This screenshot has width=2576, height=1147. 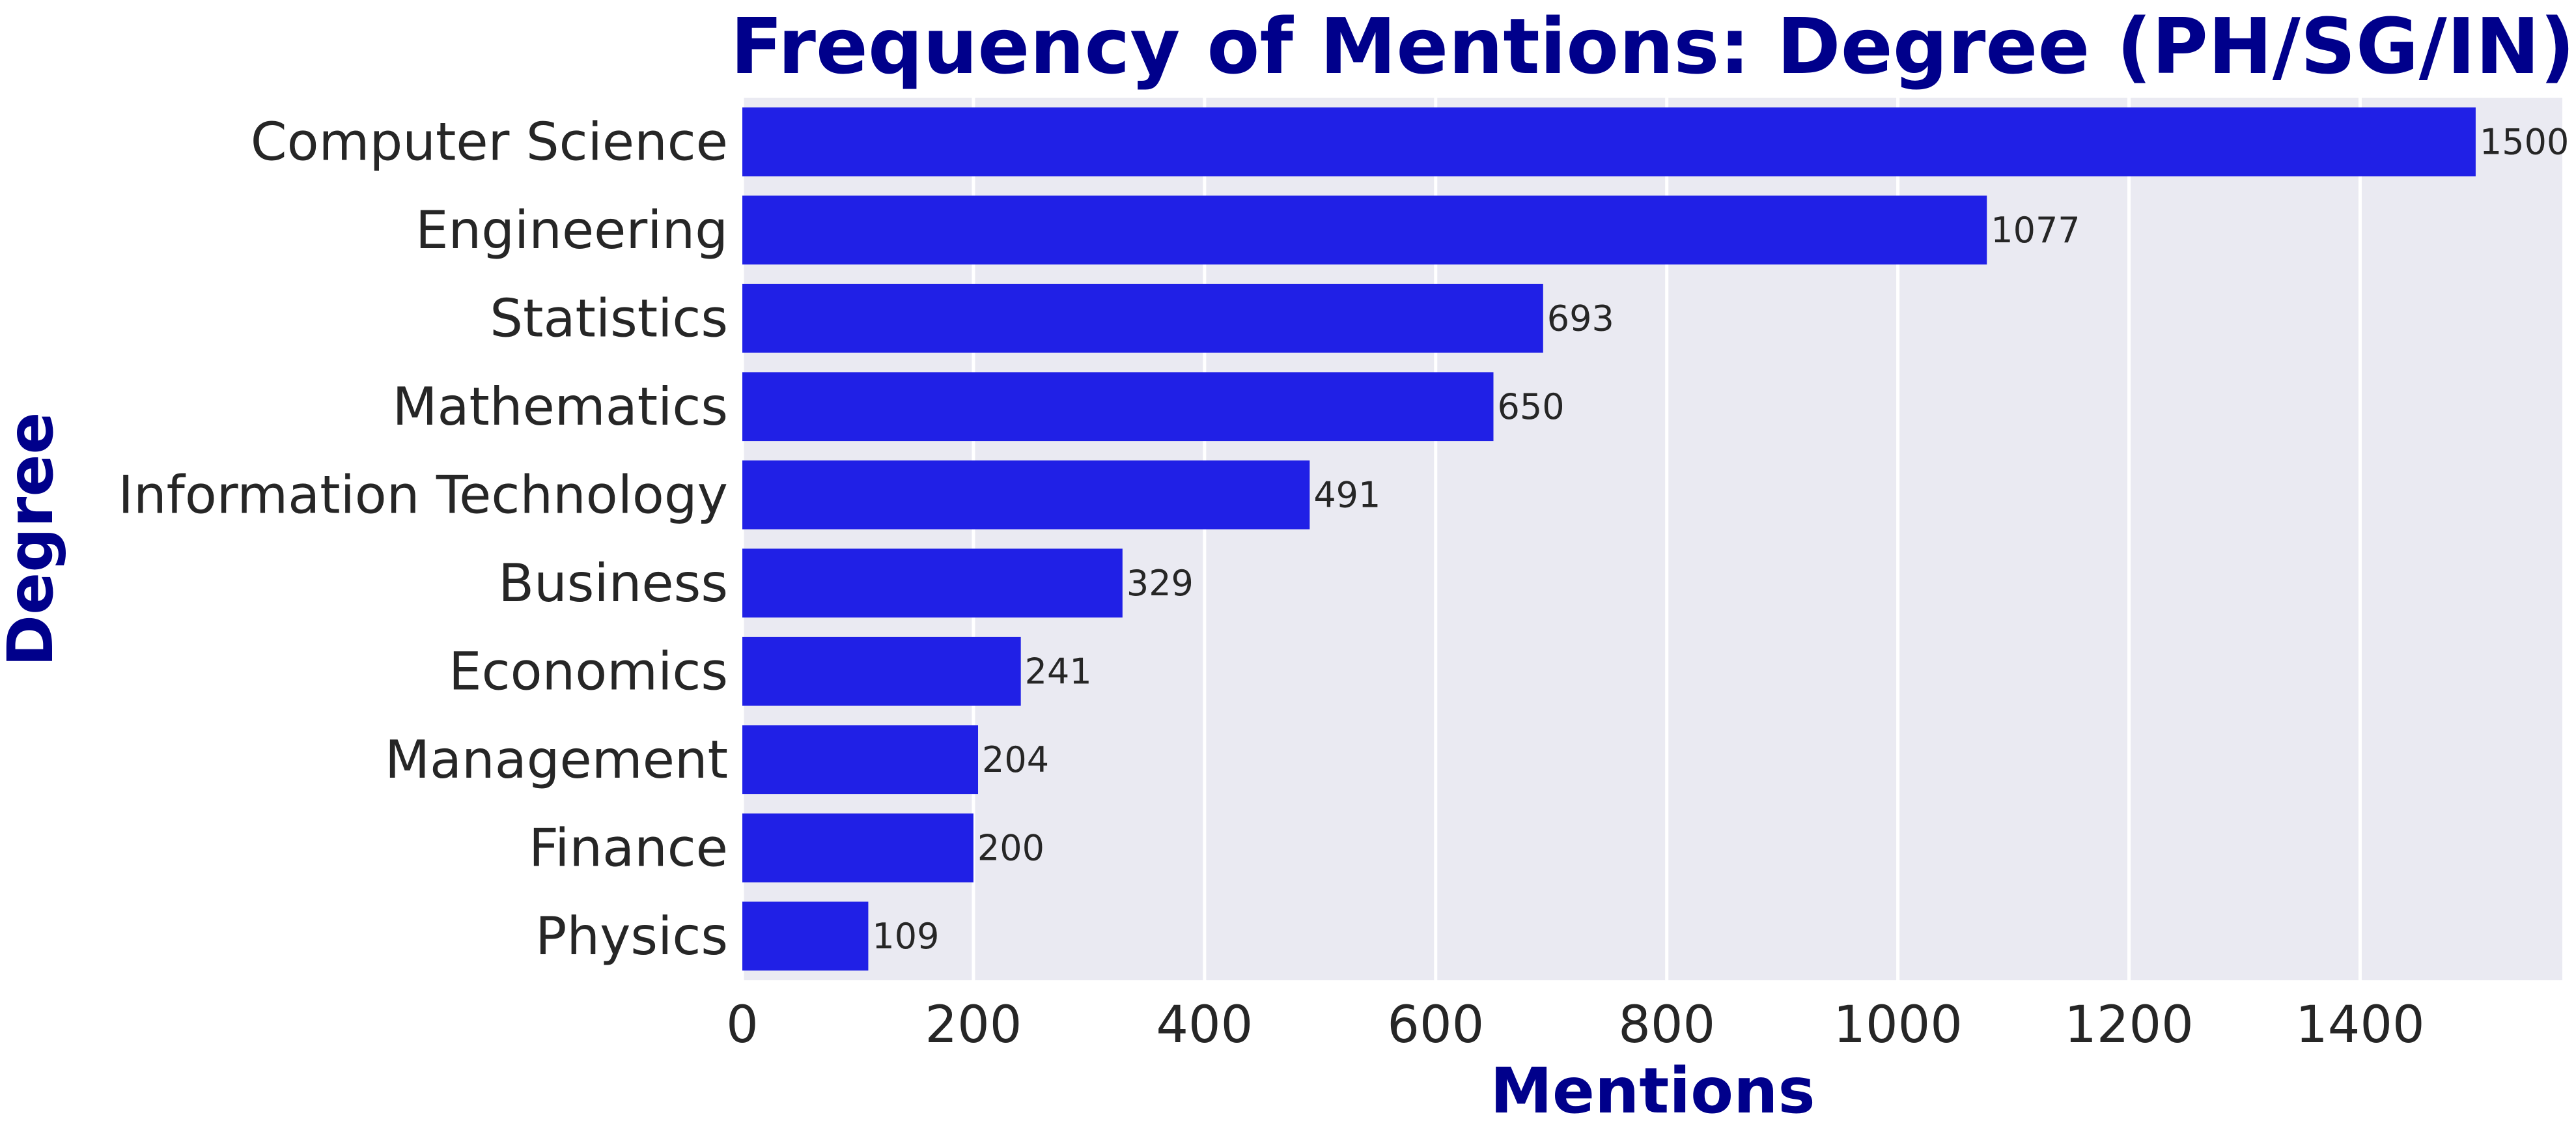 What do you see at coordinates (1653, 1091) in the screenshot?
I see `x-axis-title: Mentions` at bounding box center [1653, 1091].